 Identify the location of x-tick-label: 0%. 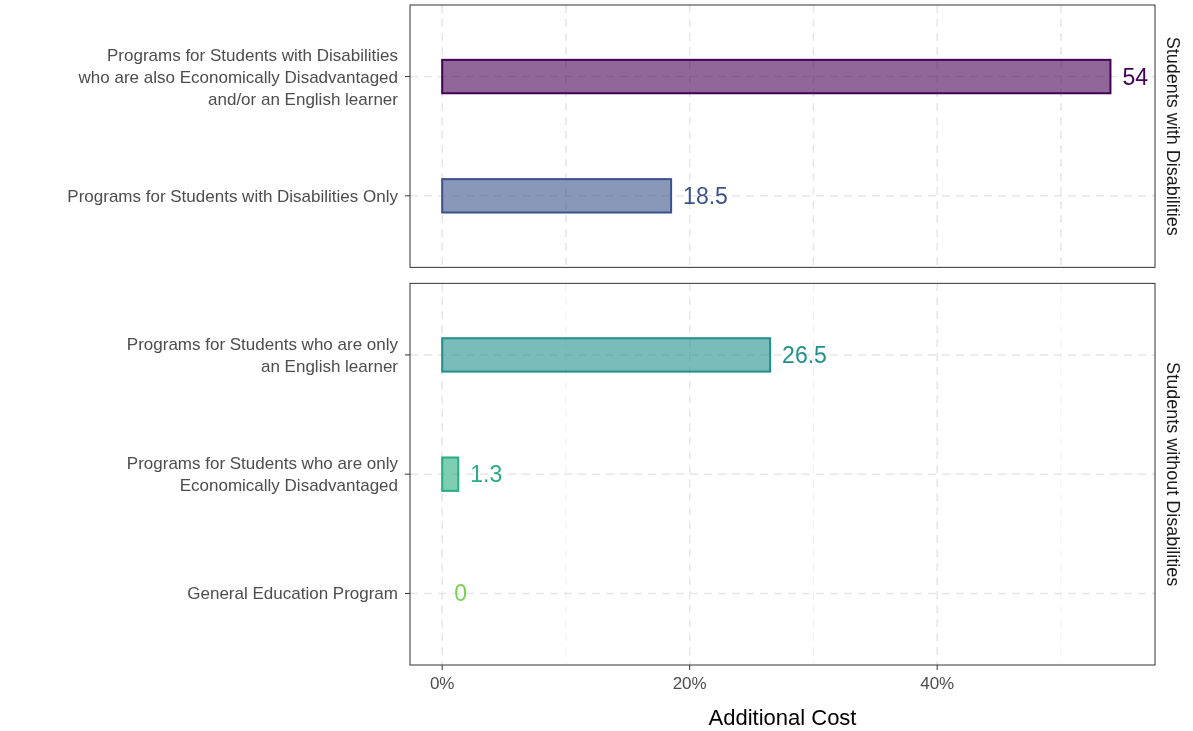
(442, 683).